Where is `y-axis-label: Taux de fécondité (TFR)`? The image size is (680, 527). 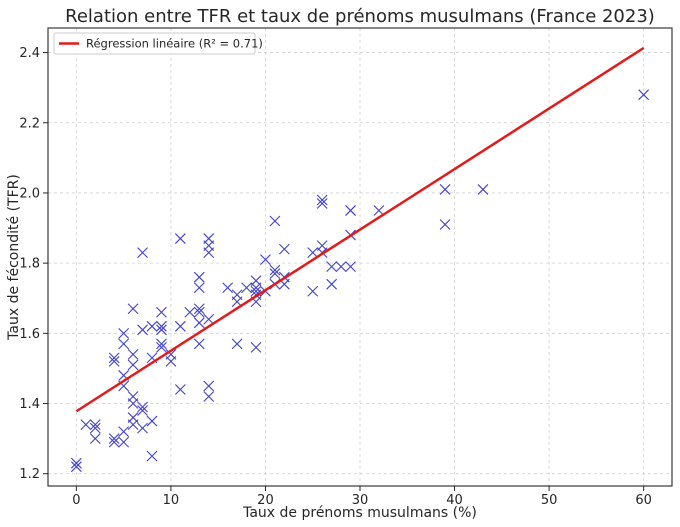
y-axis-label: Taux de fécondité (TFR) is located at coordinates (14, 257).